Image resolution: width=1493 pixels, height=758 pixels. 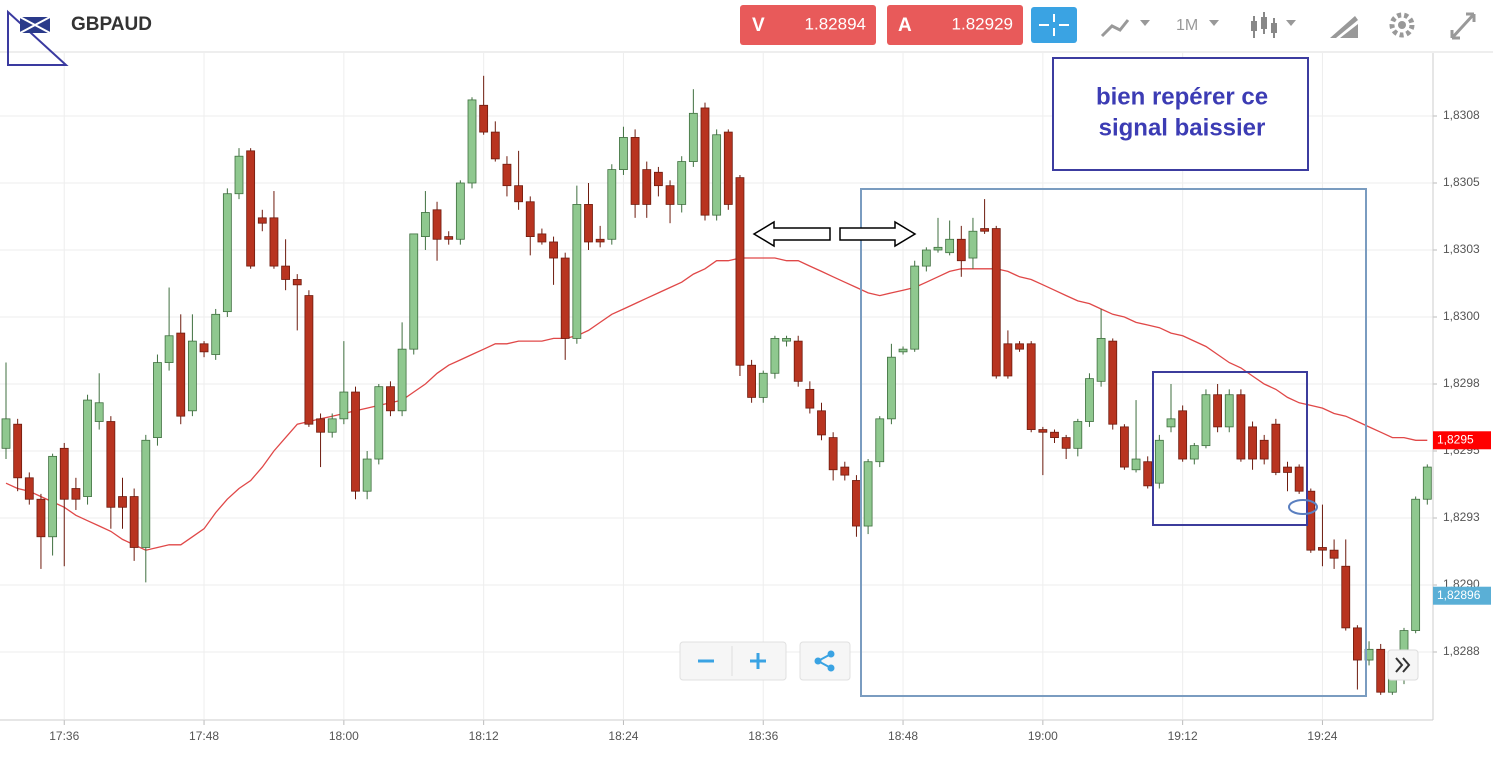 What do you see at coordinates (1322, 736) in the screenshot?
I see `x-tick-label: 19:24` at bounding box center [1322, 736].